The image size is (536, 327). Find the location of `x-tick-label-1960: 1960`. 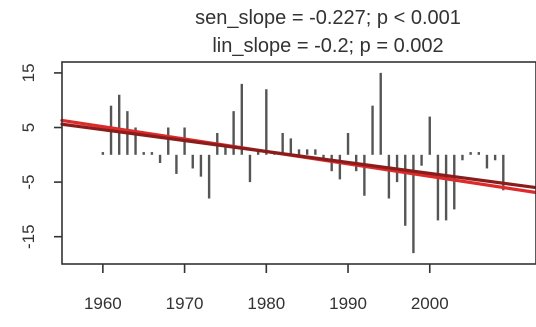

x-tick-label-1960: 1960 is located at coordinates (103, 303).